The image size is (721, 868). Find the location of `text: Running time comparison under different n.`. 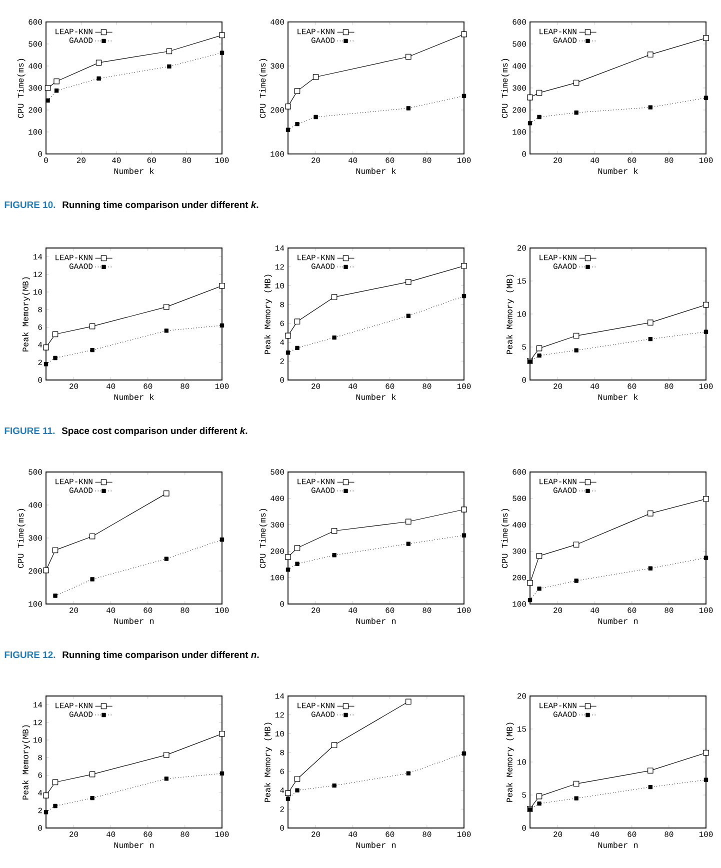

text: Running time comparison under different n. is located at coordinates (160, 655).